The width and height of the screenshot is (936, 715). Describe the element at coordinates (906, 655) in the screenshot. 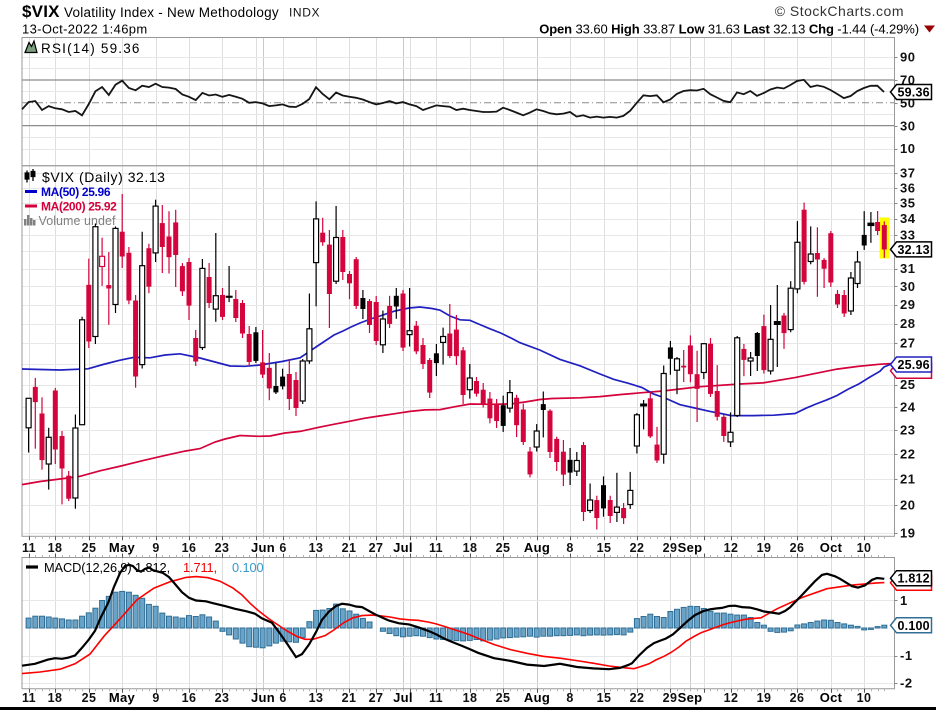

I see `svg-text: -1` at that location.